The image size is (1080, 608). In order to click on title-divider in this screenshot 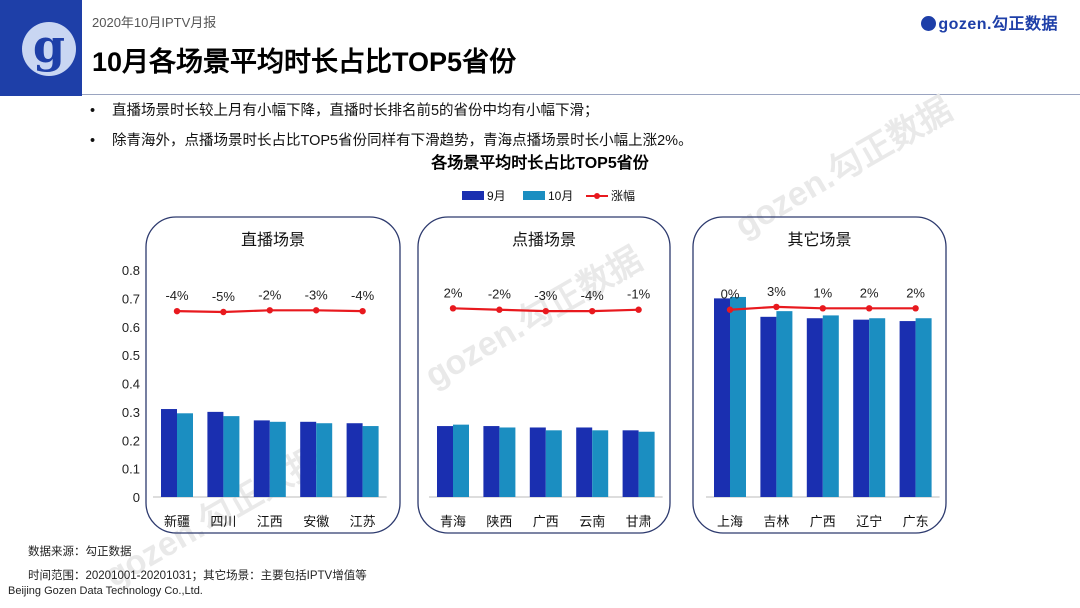, I will do `click(581, 94)`.